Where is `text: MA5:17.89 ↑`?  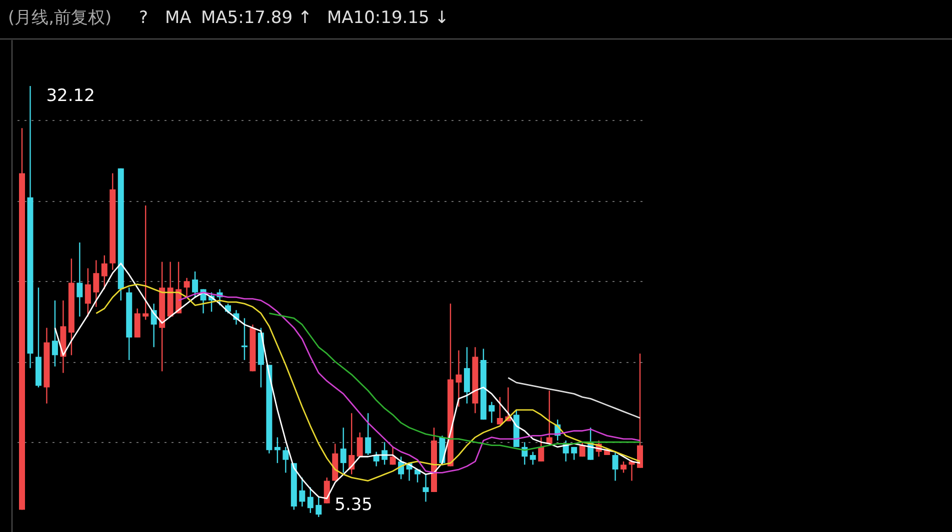 text: MA5:17.89 ↑ is located at coordinates (256, 18).